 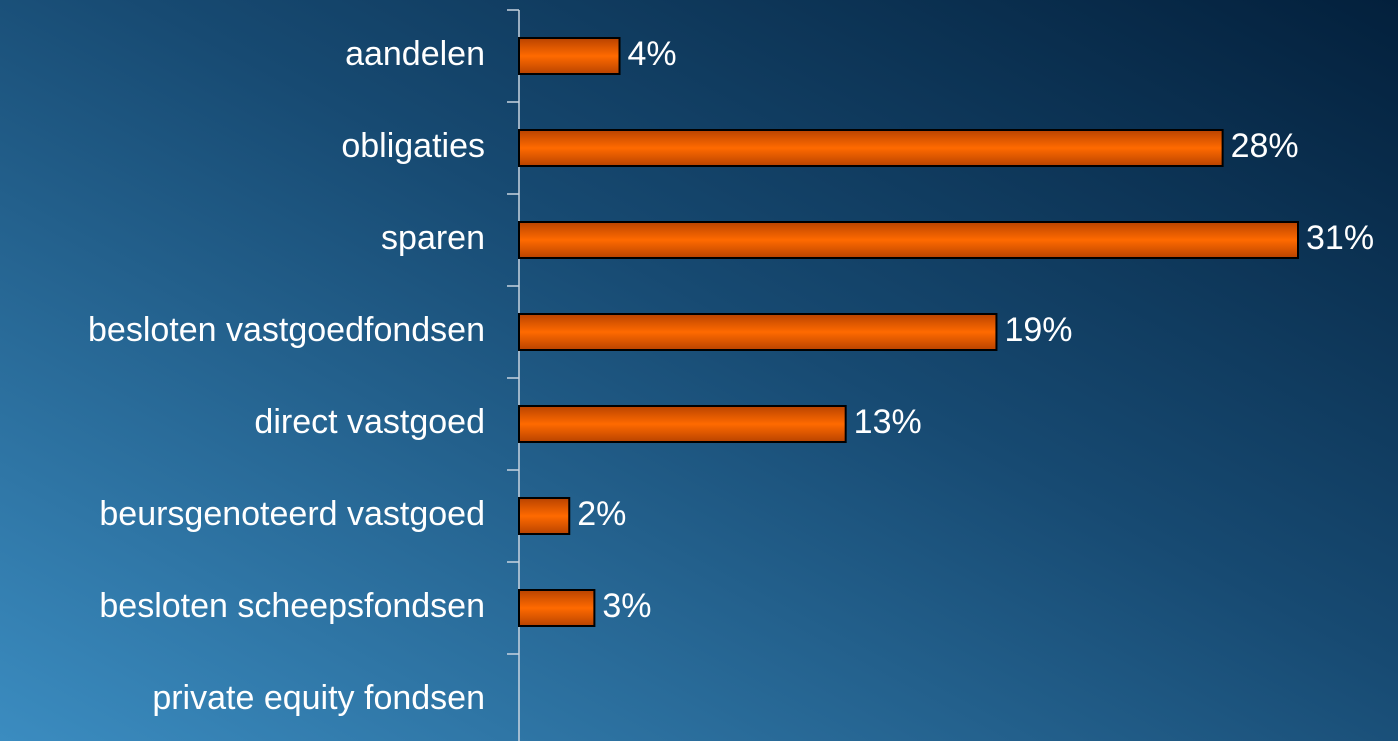 I want to click on value-label: 4%, so click(x=652, y=54).